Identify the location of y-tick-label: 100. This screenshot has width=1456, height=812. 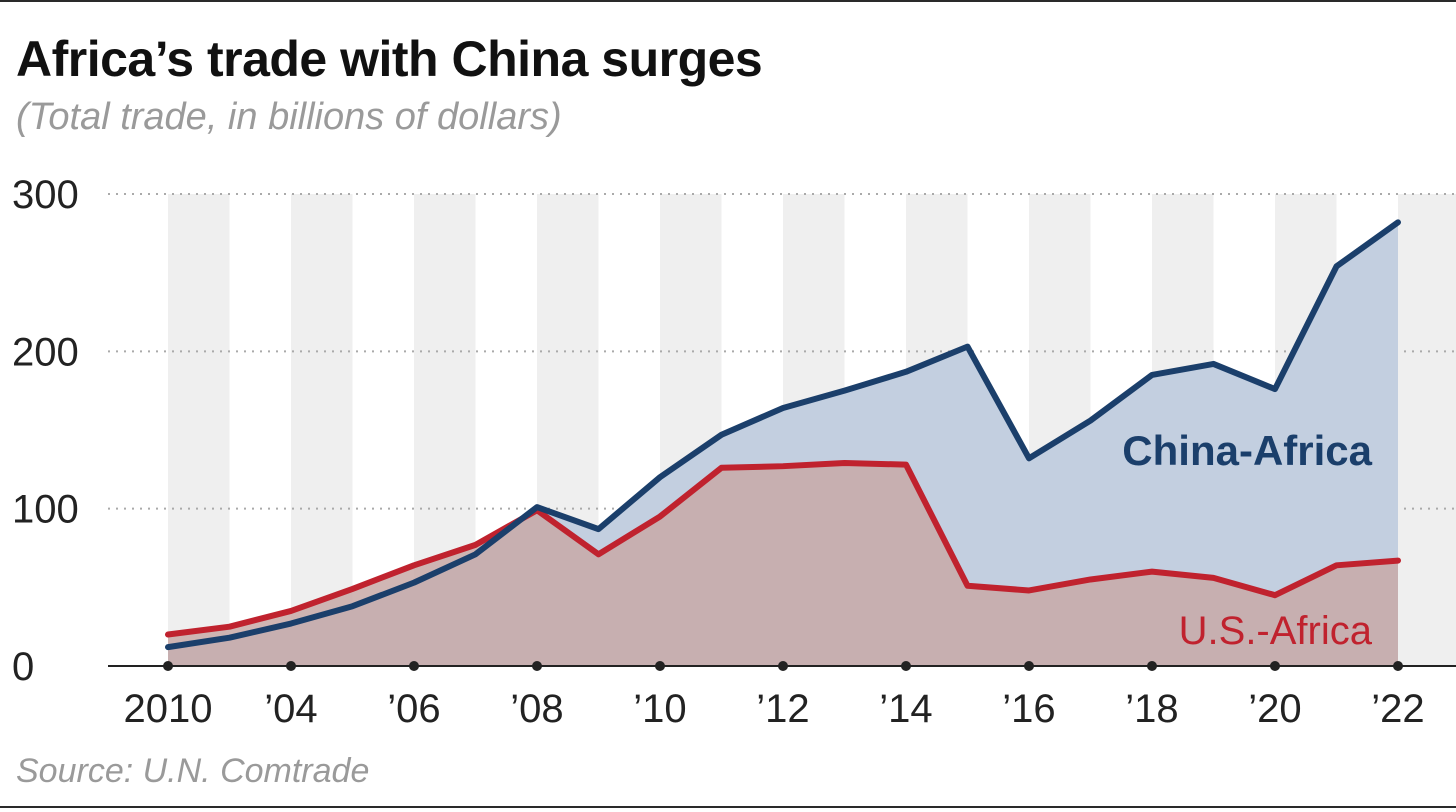
(45, 510).